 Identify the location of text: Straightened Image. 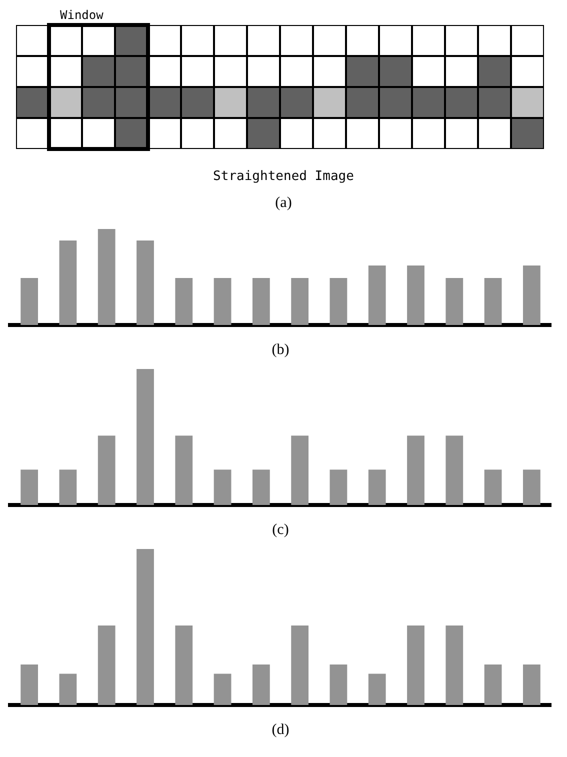
(283, 176).